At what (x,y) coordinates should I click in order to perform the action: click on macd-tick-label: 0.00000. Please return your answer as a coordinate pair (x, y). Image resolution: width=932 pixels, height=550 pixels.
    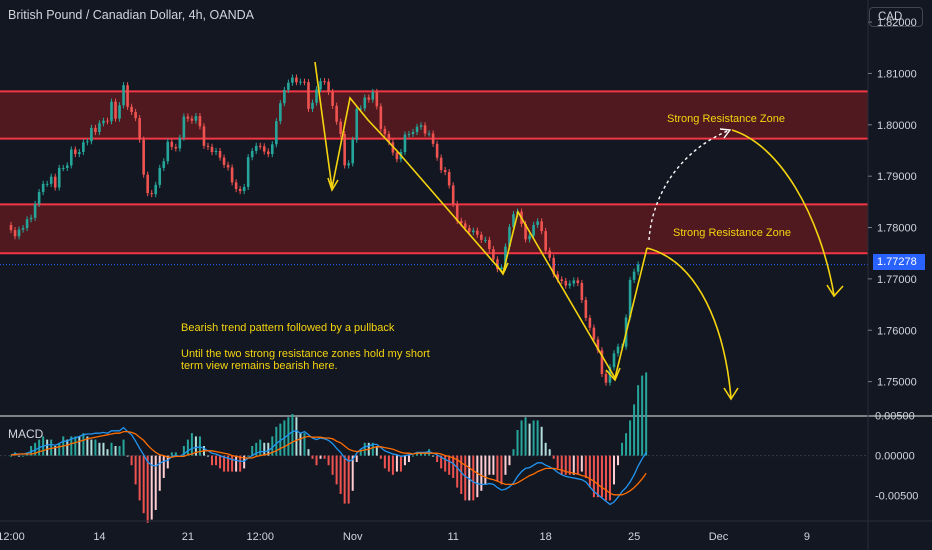
    Looking at the image, I should click on (895, 457).